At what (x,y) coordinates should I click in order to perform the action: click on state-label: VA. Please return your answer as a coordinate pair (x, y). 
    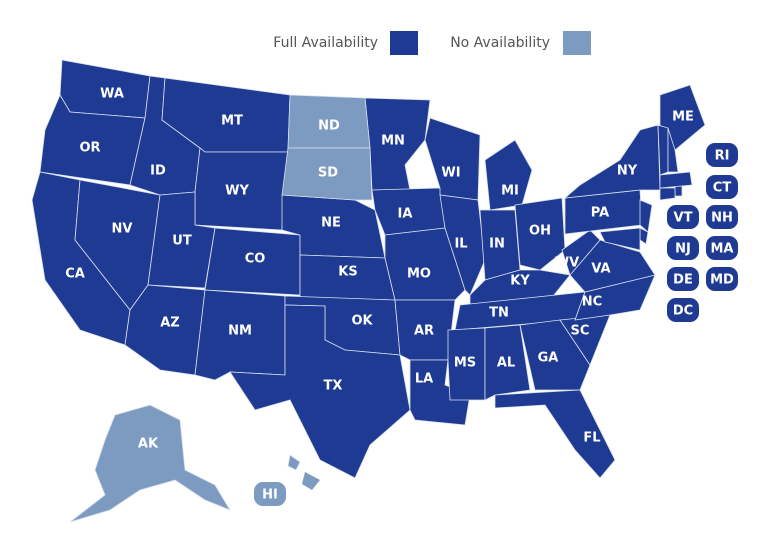
    Looking at the image, I should click on (600, 269).